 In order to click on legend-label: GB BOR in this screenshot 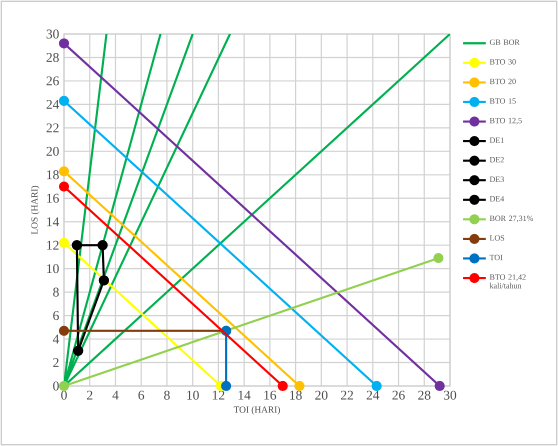, I will do `click(505, 42)`.